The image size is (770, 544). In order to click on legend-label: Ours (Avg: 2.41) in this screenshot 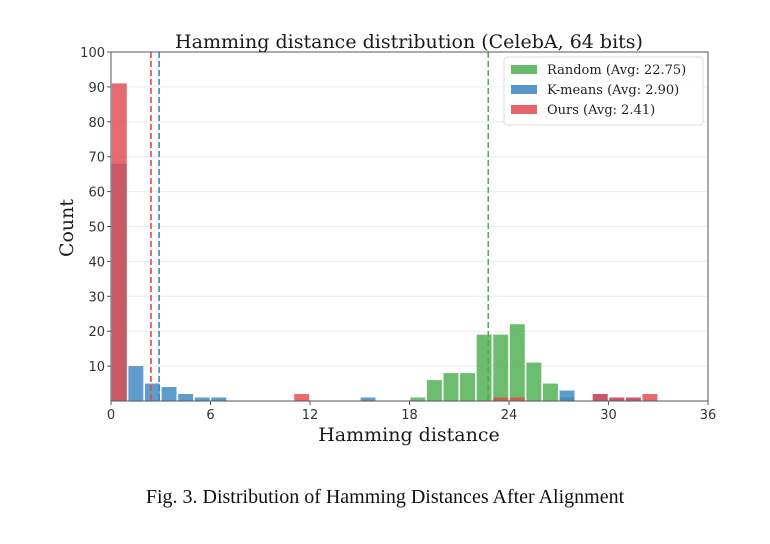, I will do `click(601, 110)`.